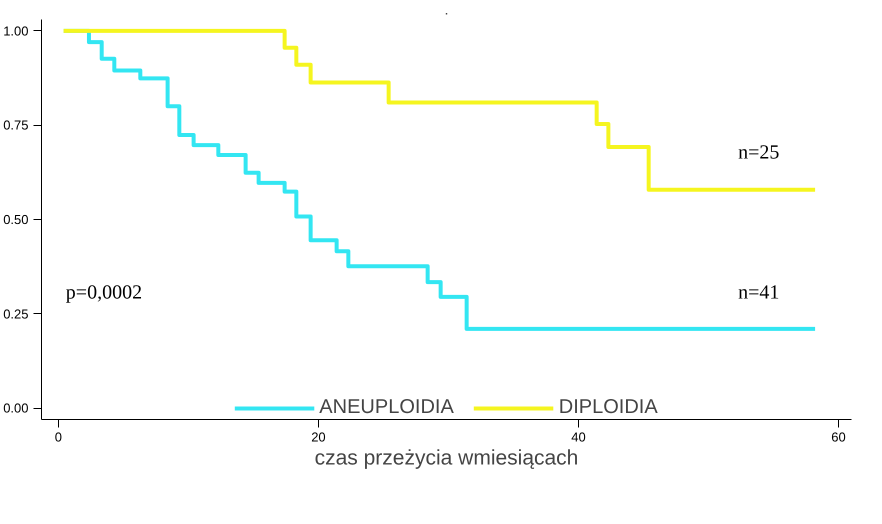 The width and height of the screenshot is (882, 524). I want to click on annotation: n=41, so click(759, 293).